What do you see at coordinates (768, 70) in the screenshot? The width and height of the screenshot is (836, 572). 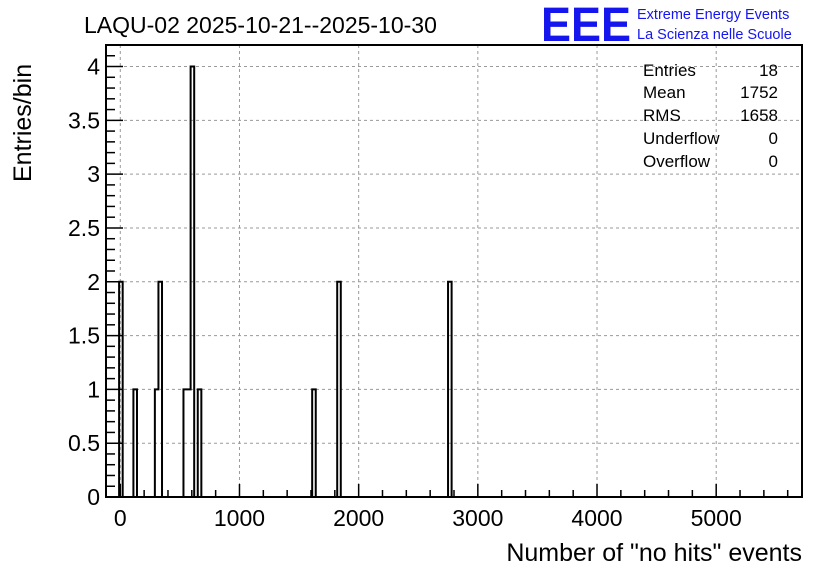 I see `stats-entries-value: 18` at bounding box center [768, 70].